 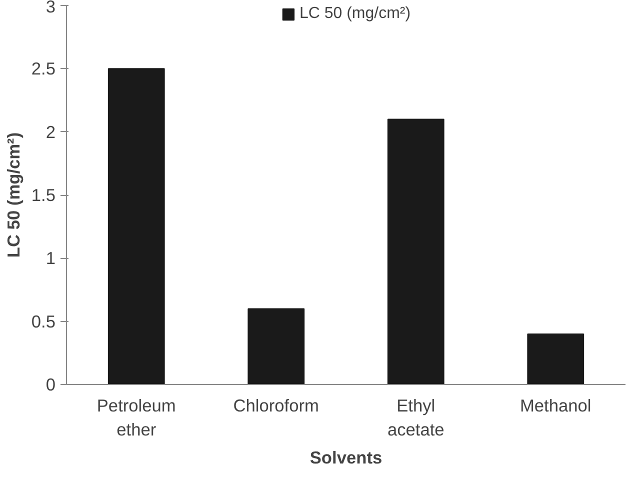 I want to click on legend-label: LC 50 (mg/cm²), so click(x=355, y=14).